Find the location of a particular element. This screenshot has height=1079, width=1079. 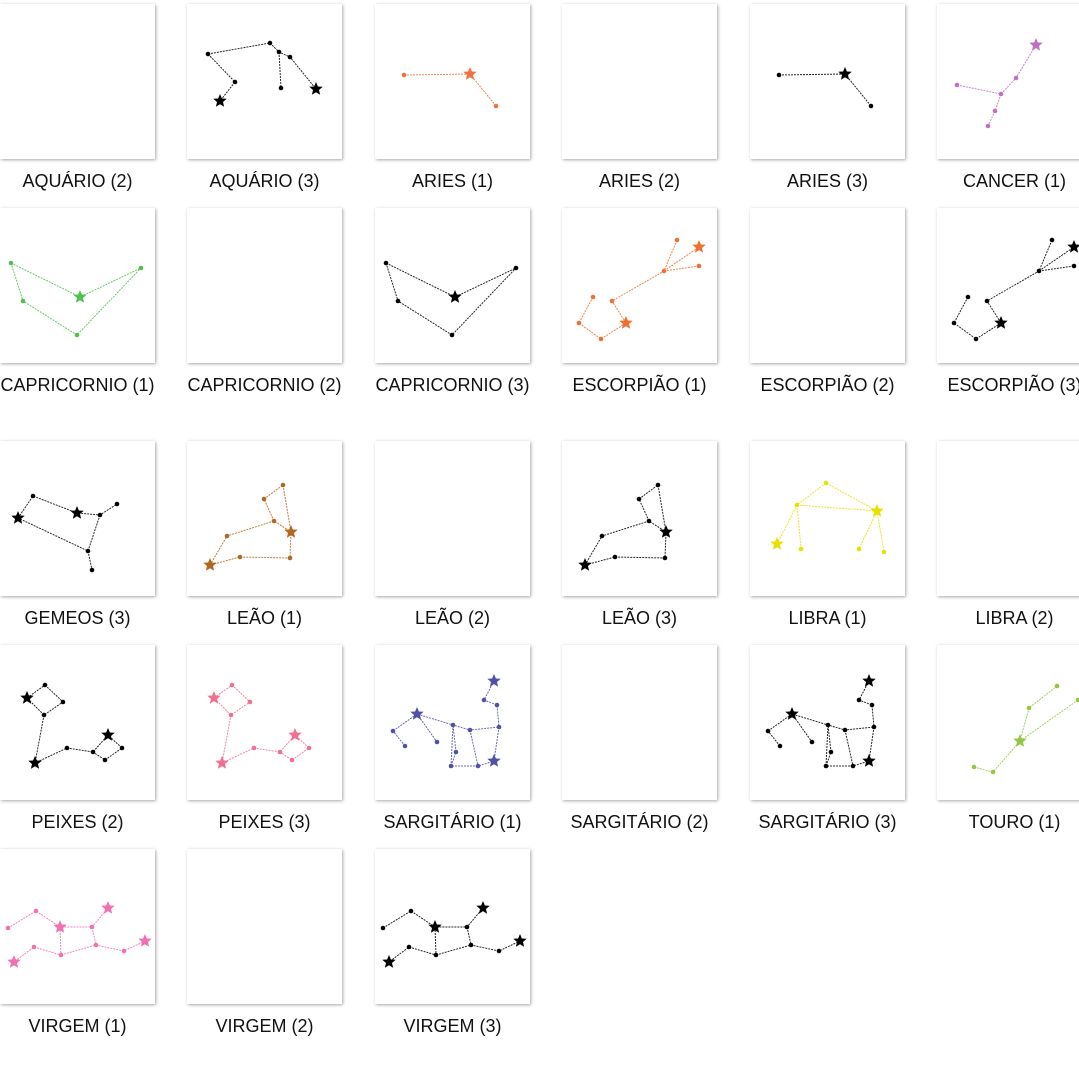

file-name: ARIES (3) is located at coordinates (827, 181).